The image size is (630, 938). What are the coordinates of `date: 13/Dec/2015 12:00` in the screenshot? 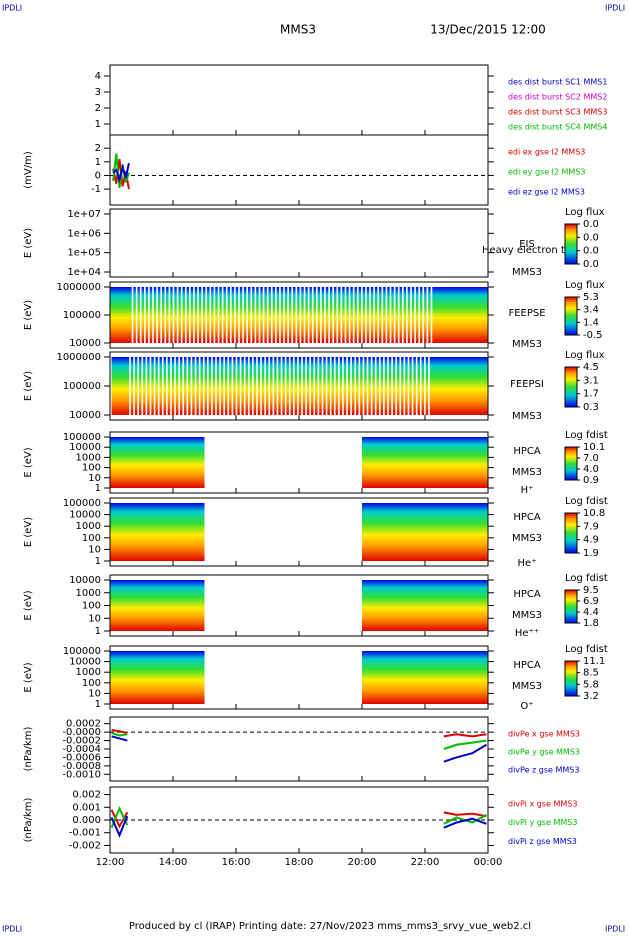 It's located at (488, 30).